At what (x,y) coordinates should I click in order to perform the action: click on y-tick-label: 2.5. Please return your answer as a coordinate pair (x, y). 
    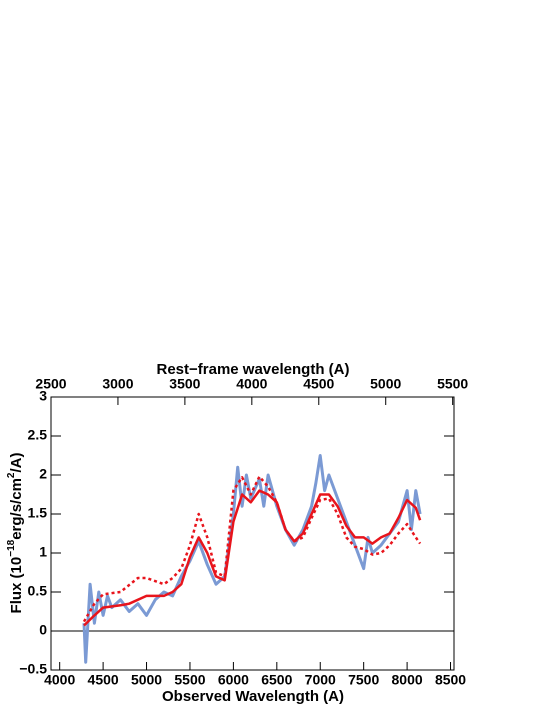
    Looking at the image, I should click on (38, 435).